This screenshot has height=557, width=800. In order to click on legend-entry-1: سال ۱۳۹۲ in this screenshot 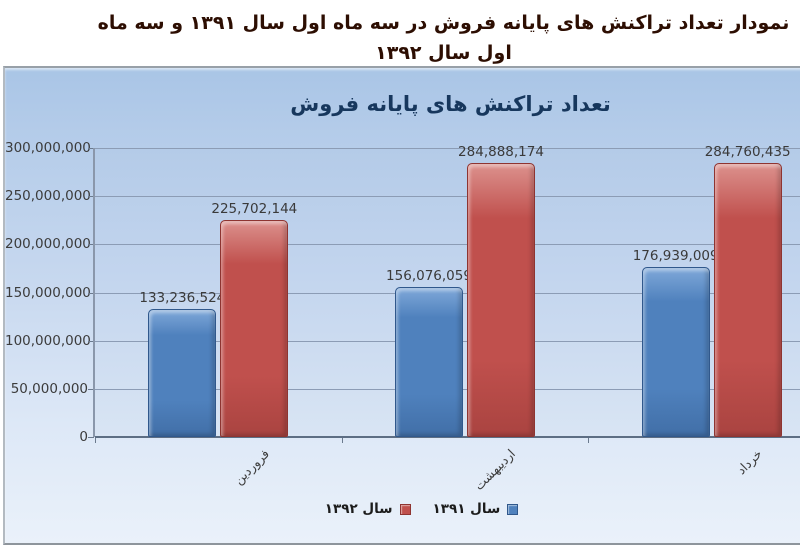, I will do `click(368, 509)`.